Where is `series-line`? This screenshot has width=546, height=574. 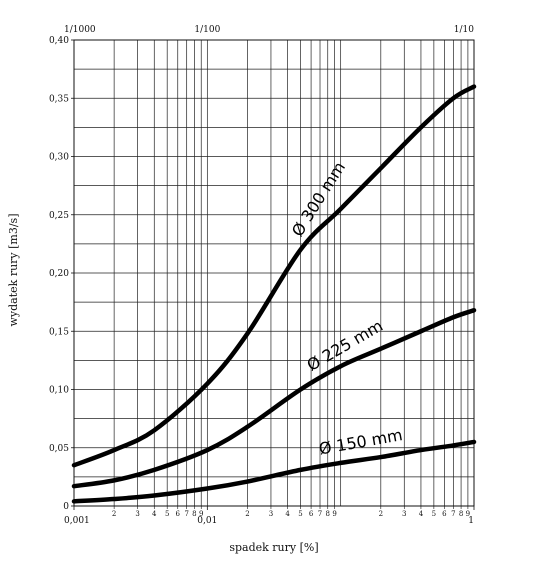
series-line is located at coordinates (274, 471).